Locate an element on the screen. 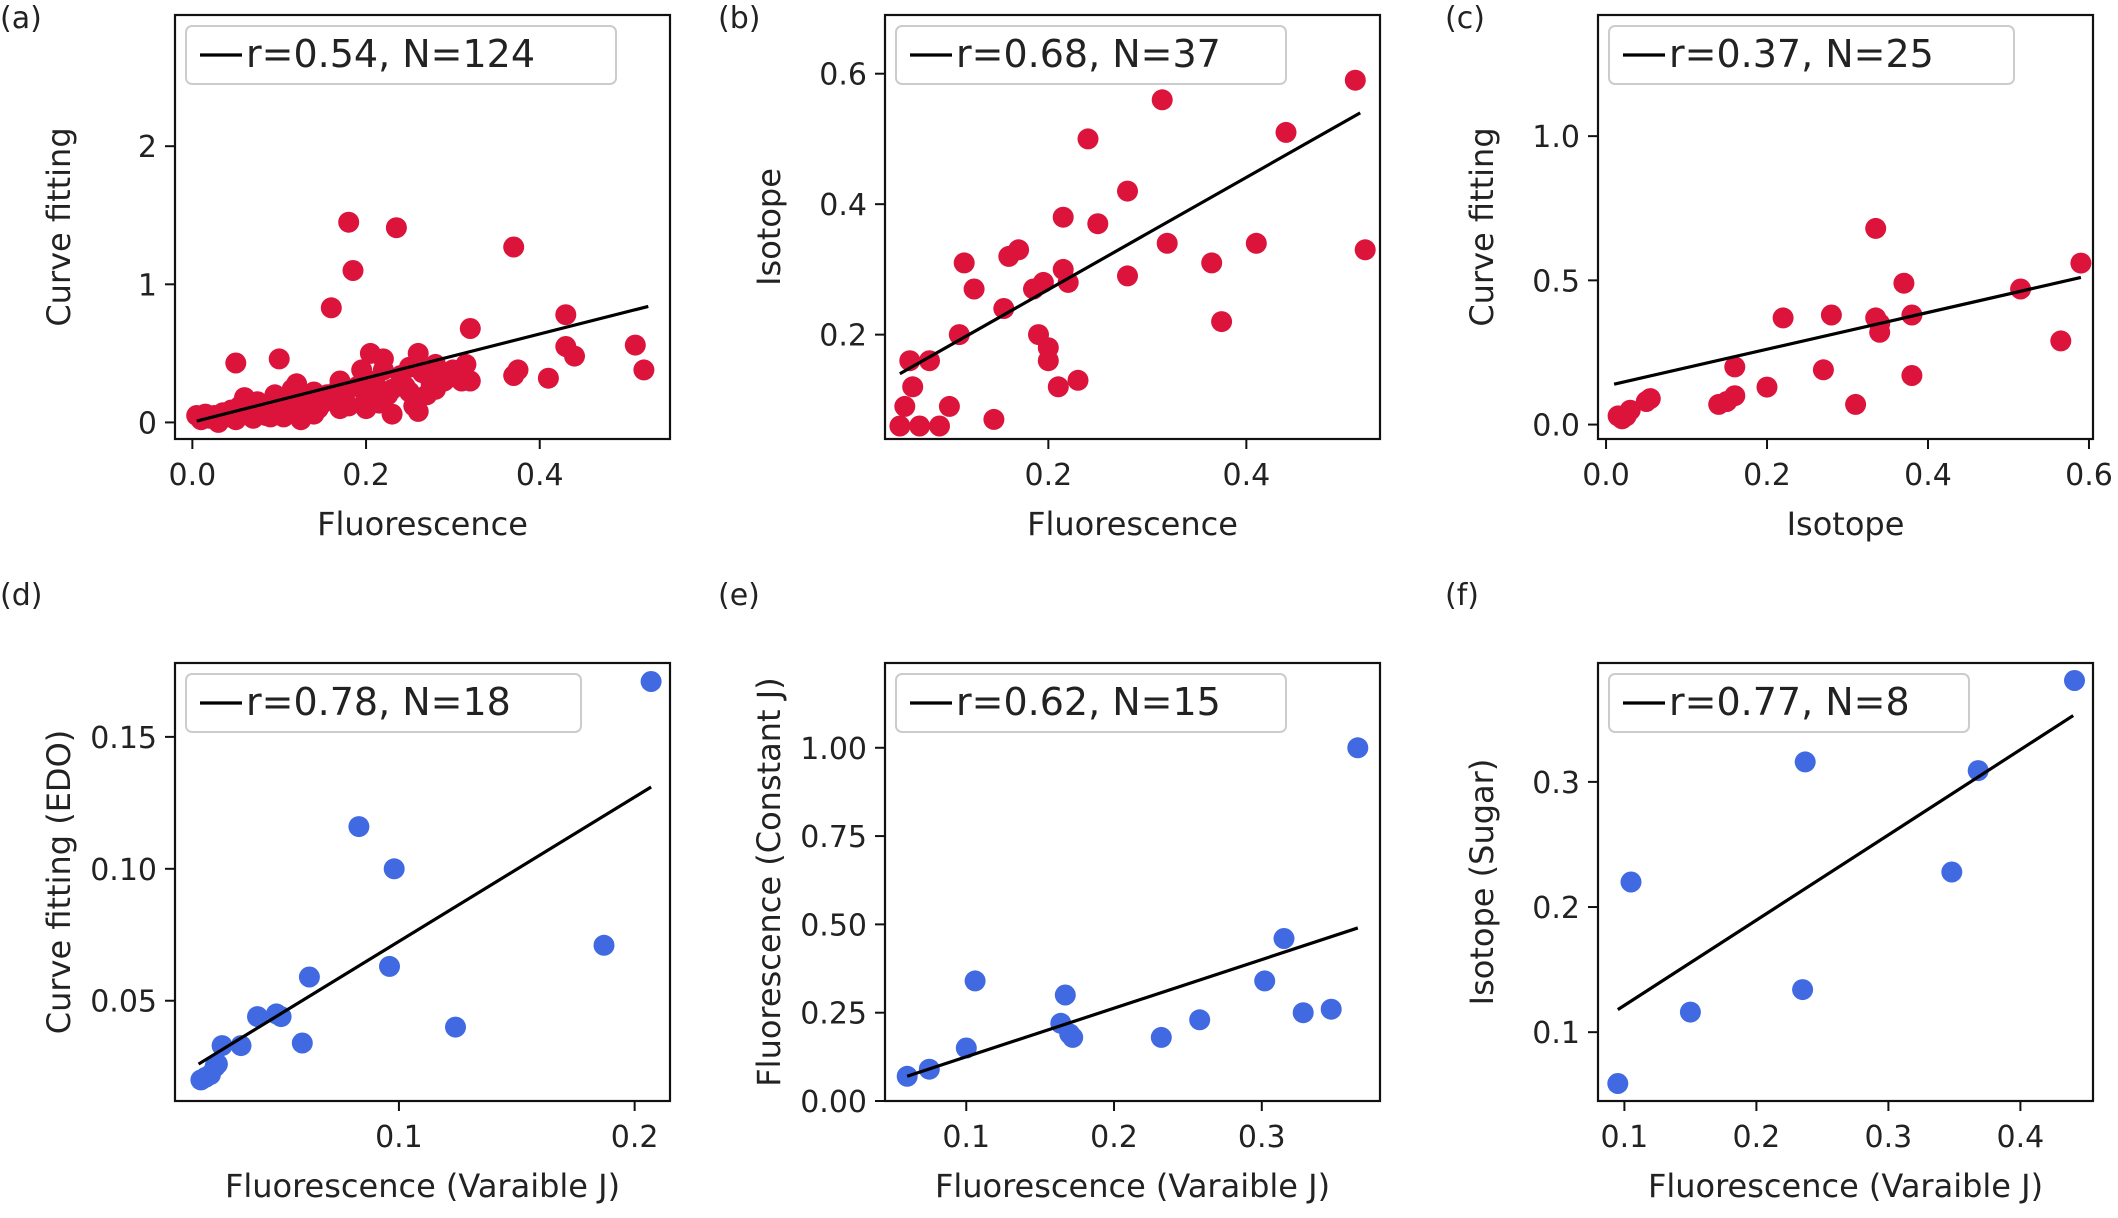 The height and width of the screenshot is (1218, 2118). legend-text: r=0.77, N=8 is located at coordinates (1789, 702).